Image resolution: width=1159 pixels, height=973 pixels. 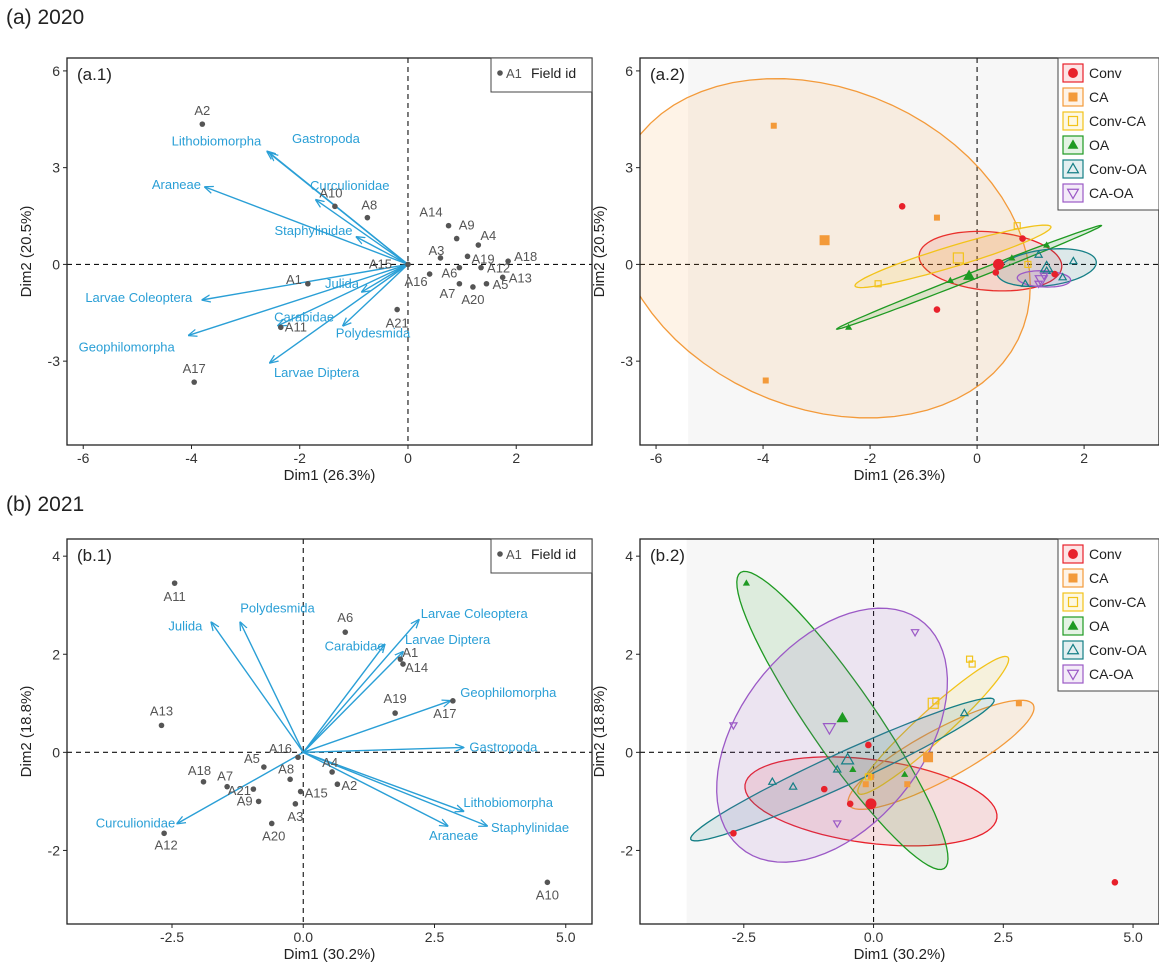 I want to click on ellipse-Conv-OA, so click(x=842, y=769).